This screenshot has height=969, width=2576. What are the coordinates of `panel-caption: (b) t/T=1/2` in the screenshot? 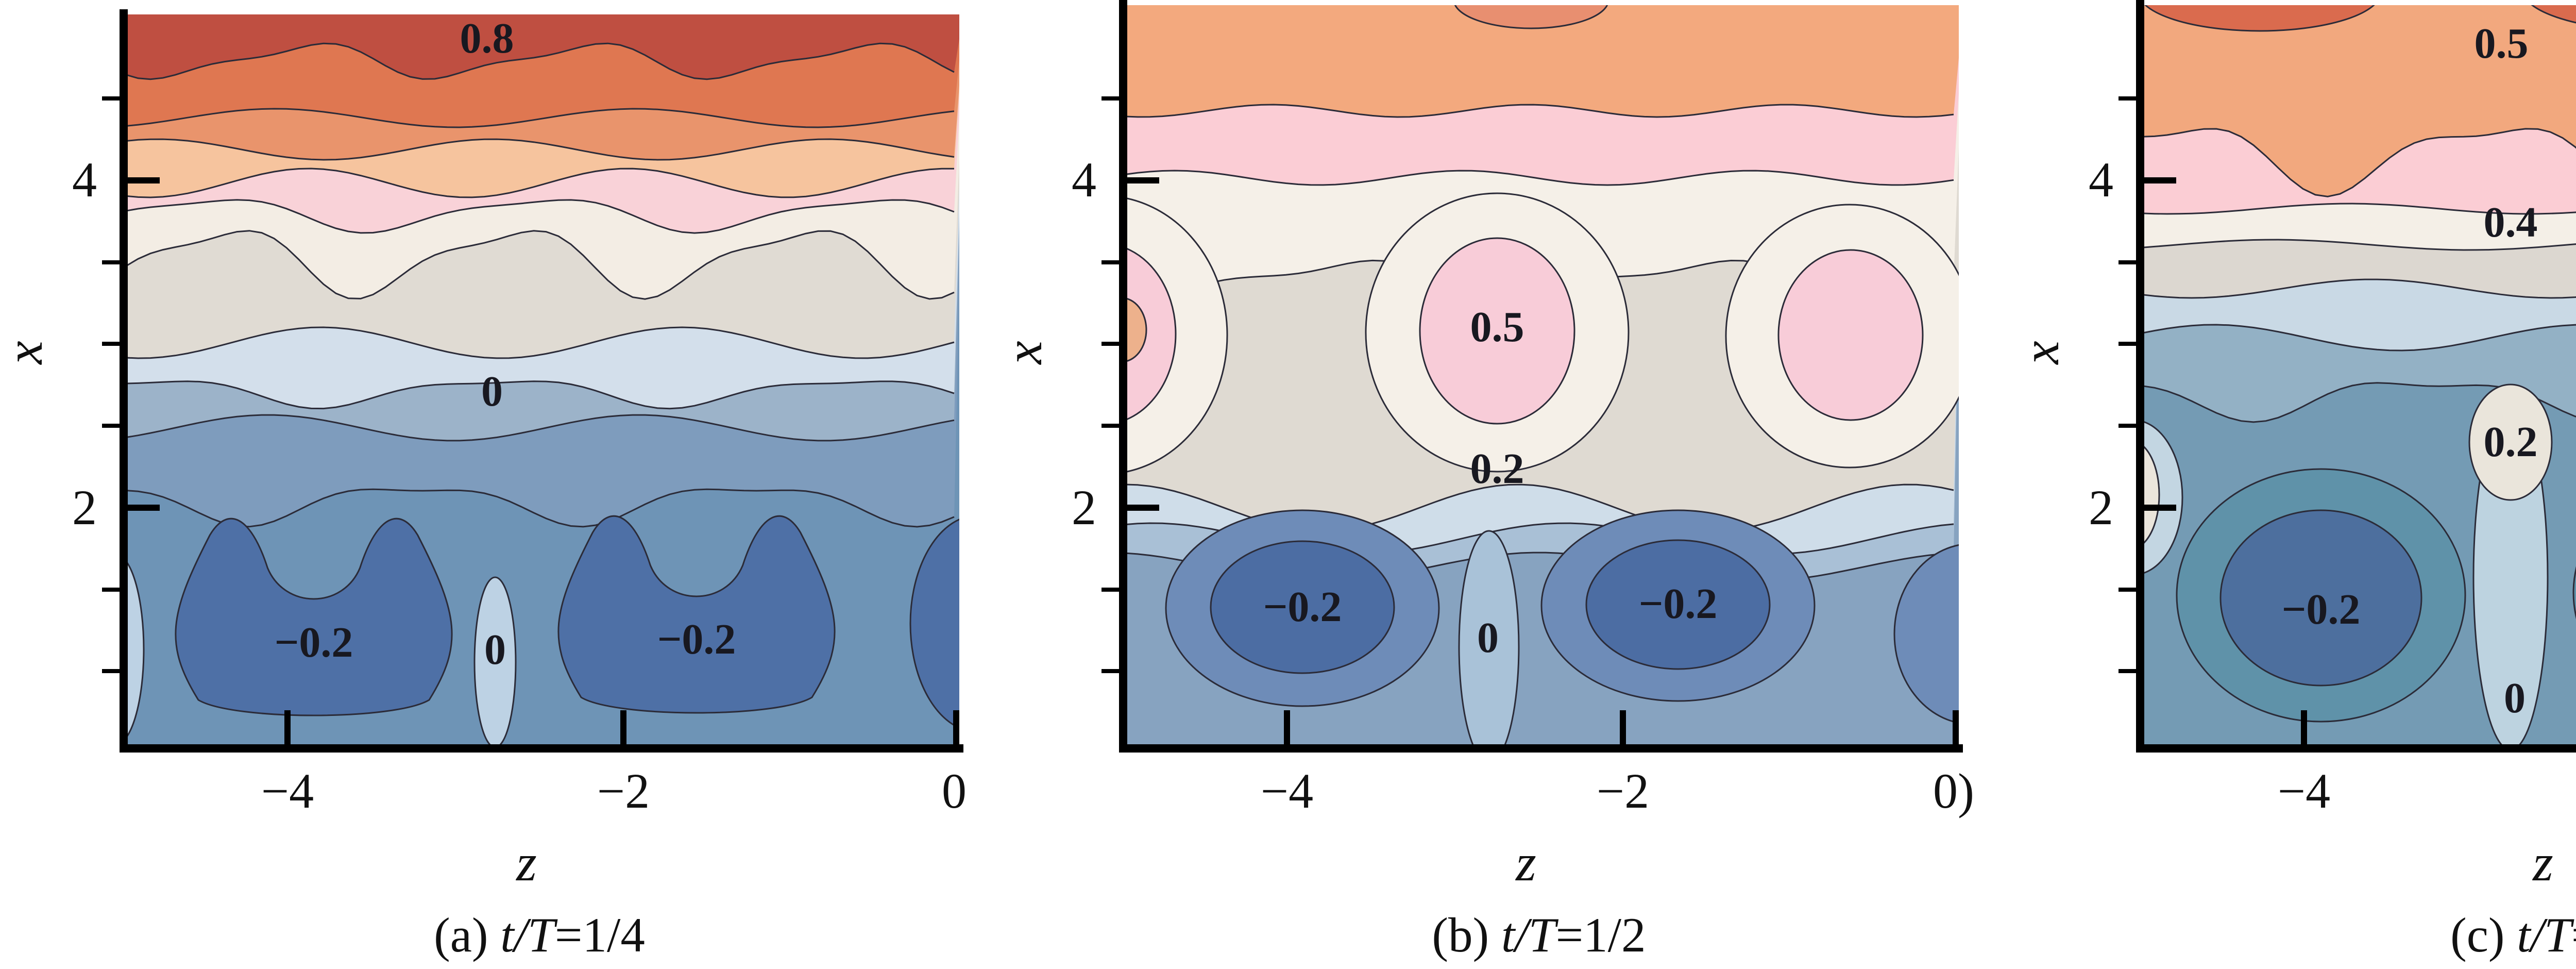 It's located at (1539, 935).